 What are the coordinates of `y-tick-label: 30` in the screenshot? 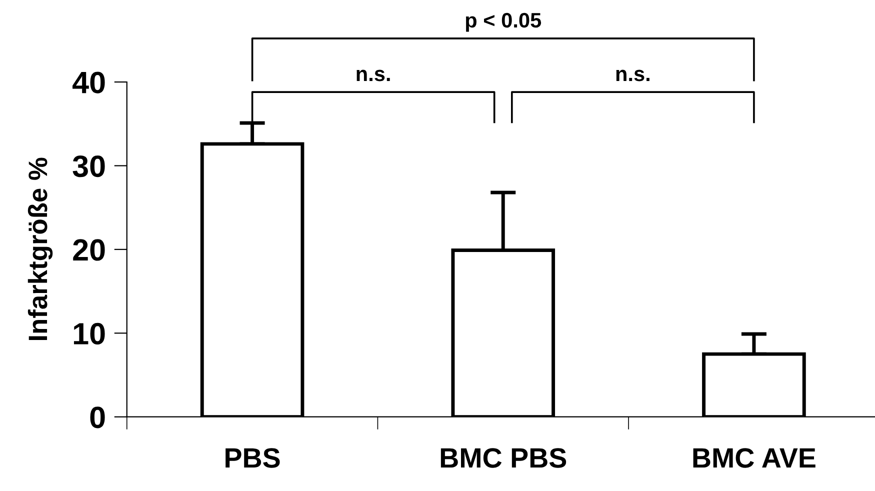 It's located at (88, 166).